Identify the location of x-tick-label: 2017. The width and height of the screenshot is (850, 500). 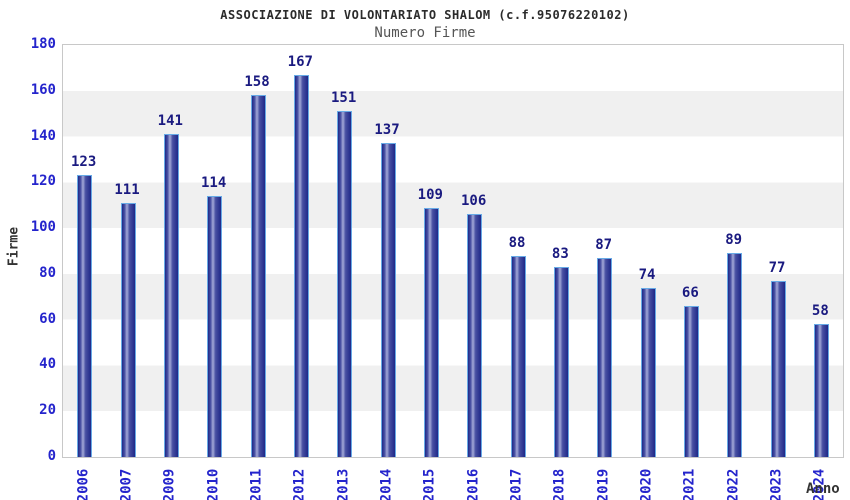
(516, 484).